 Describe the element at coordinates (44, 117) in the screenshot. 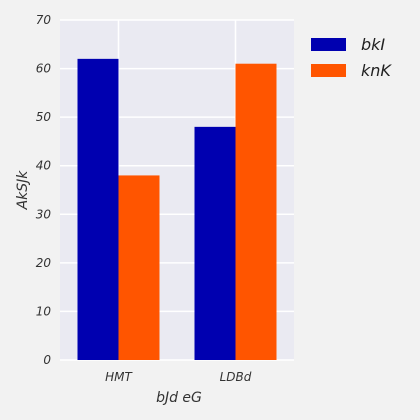

I see `y-tick-label: 50` at that location.